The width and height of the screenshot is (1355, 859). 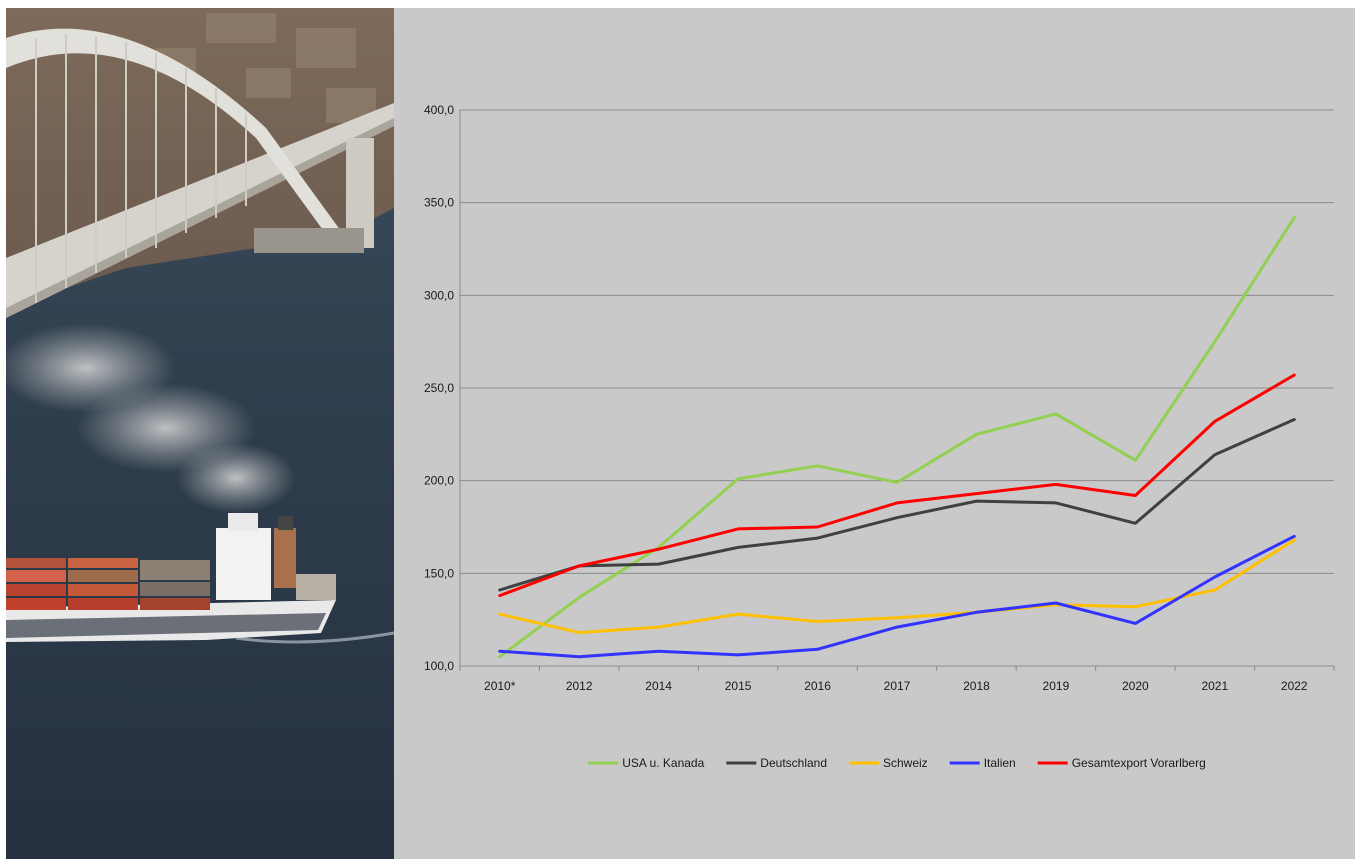 What do you see at coordinates (1000, 763) in the screenshot?
I see `legend-label: Italien` at bounding box center [1000, 763].